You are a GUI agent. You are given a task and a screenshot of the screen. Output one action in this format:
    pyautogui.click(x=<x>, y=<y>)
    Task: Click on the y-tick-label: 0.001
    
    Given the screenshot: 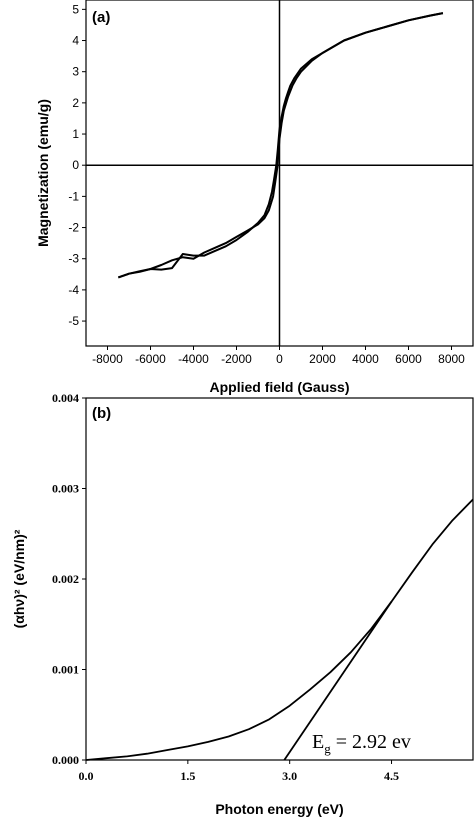 What is the action you would take?
    pyautogui.click(x=65, y=670)
    